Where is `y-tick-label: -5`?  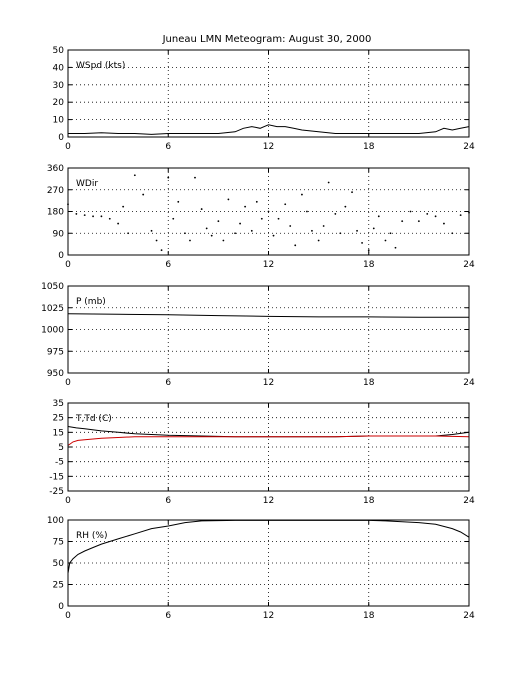 y-tick-label: -5 is located at coordinates (59, 463).